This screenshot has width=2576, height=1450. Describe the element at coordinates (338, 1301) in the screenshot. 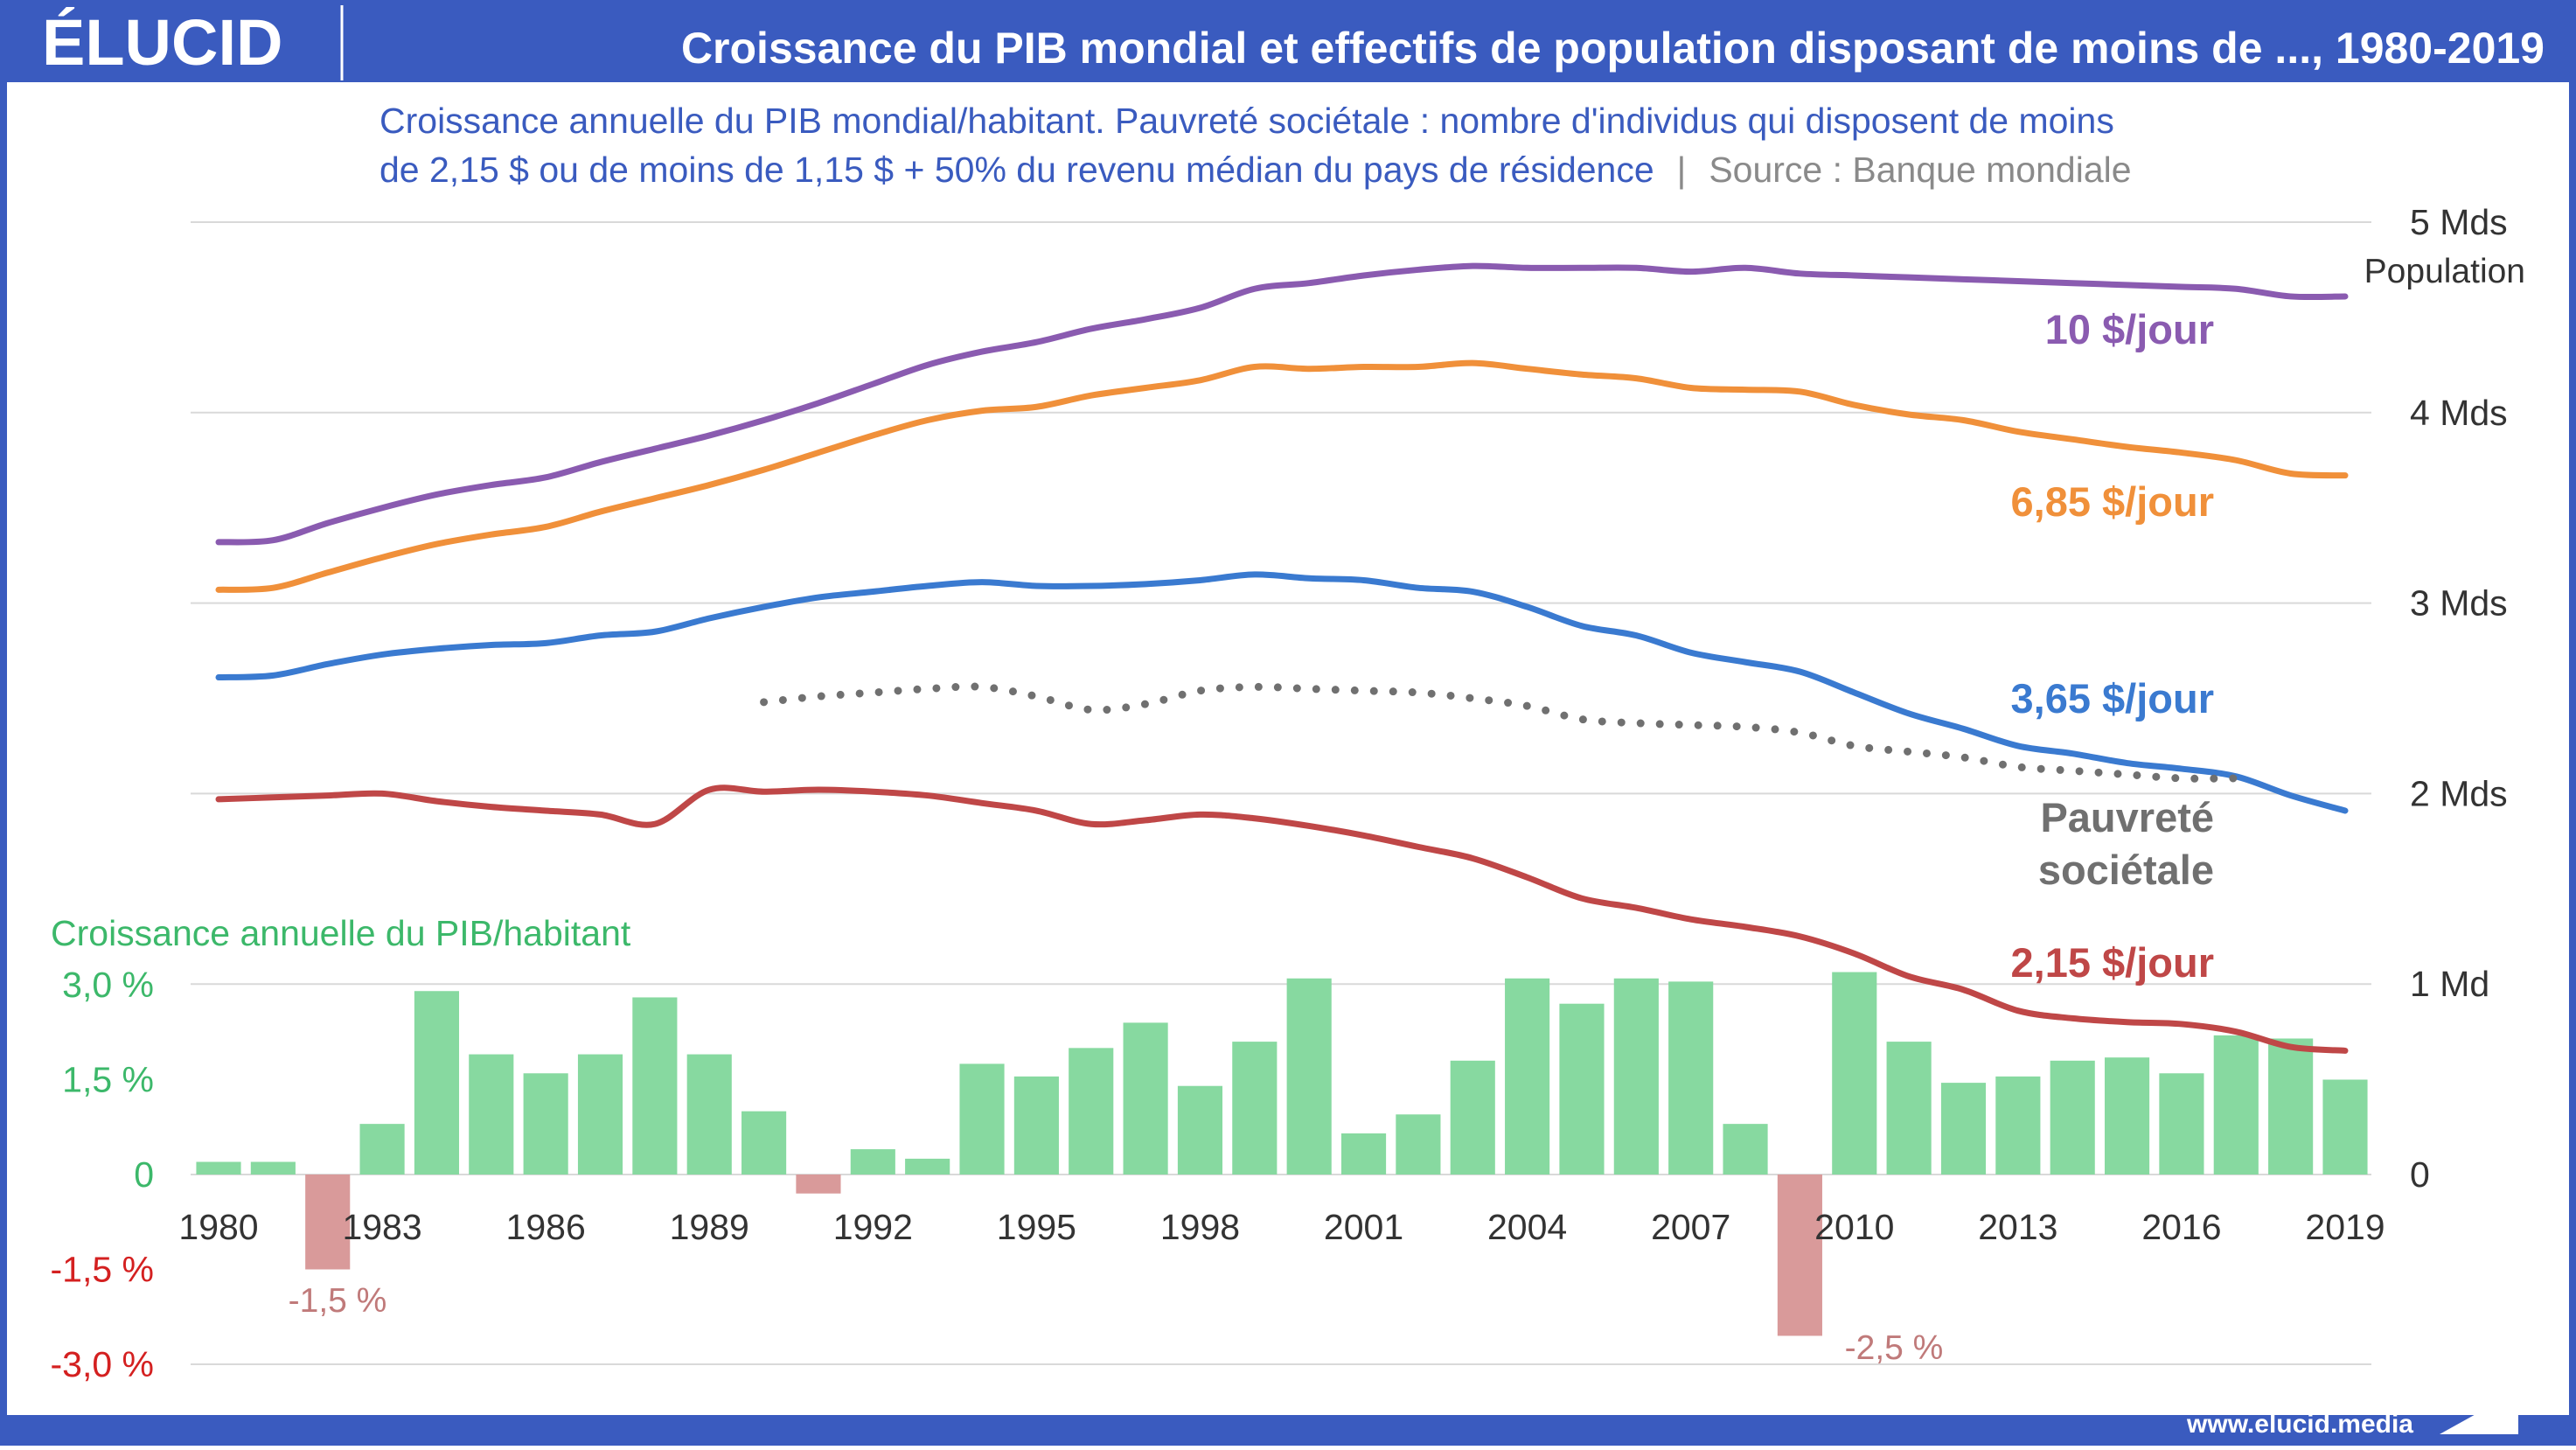

I see `annotation-label: -1,5 %` at that location.